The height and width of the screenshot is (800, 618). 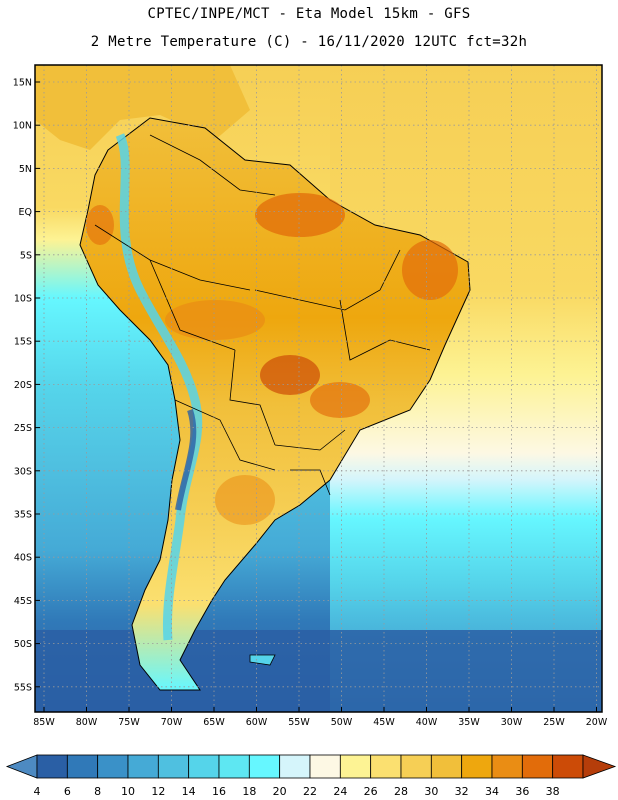 I want to click on hot-core-southeast, so click(x=340, y=400).